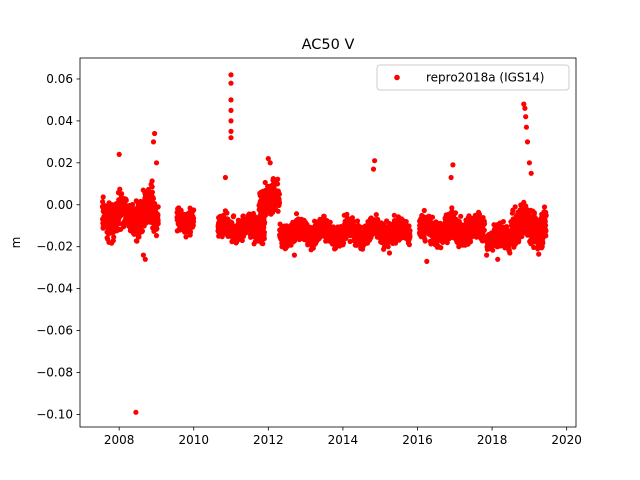 This screenshot has width=640, height=480. Describe the element at coordinates (328, 45) in the screenshot. I see `chart-title: AC50 V` at that location.